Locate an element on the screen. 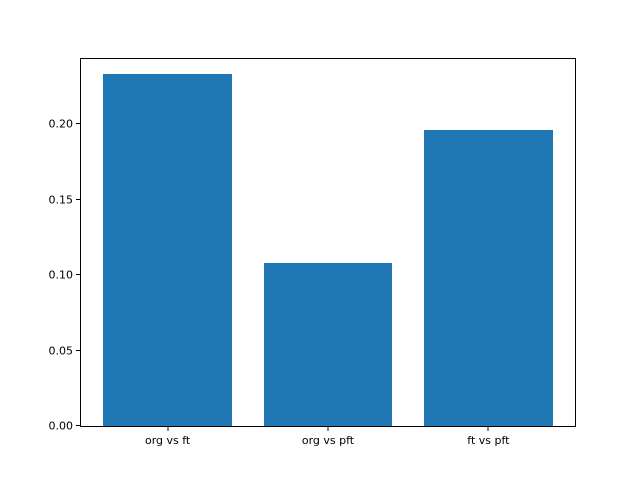  y-tick-label: 0.20 is located at coordinates (61, 124).